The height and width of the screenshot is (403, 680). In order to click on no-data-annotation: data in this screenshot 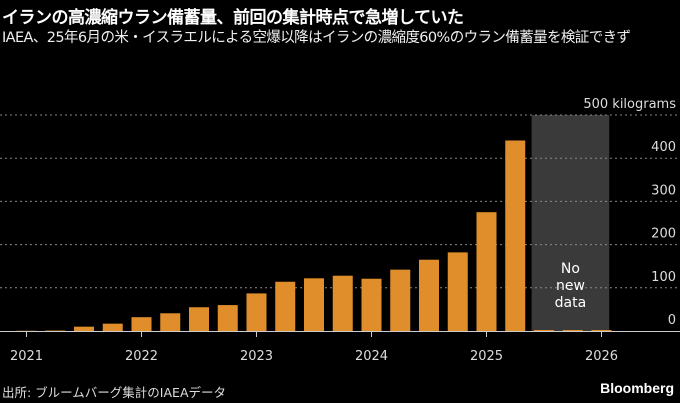, I will do `click(571, 303)`.